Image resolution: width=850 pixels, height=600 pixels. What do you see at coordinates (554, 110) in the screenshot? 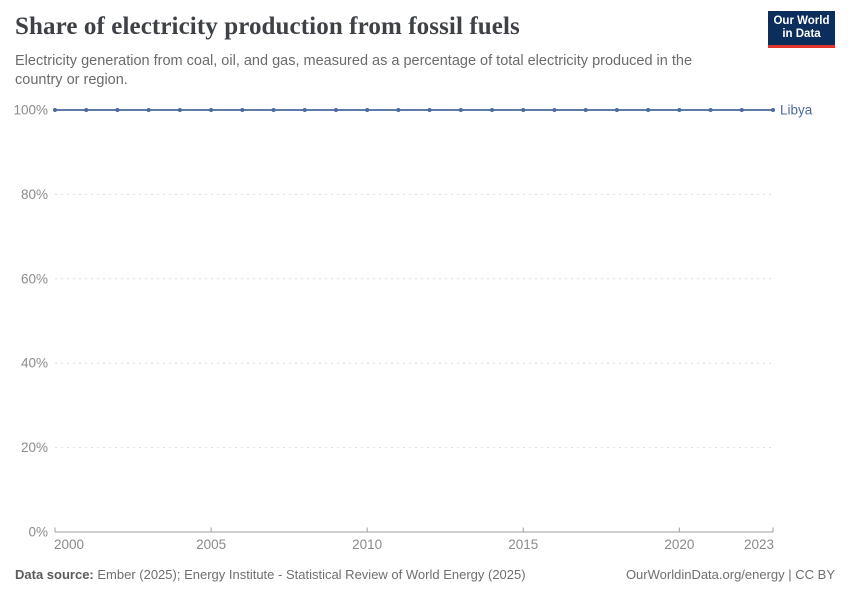
I see `series-point-Libya-2016` at bounding box center [554, 110].